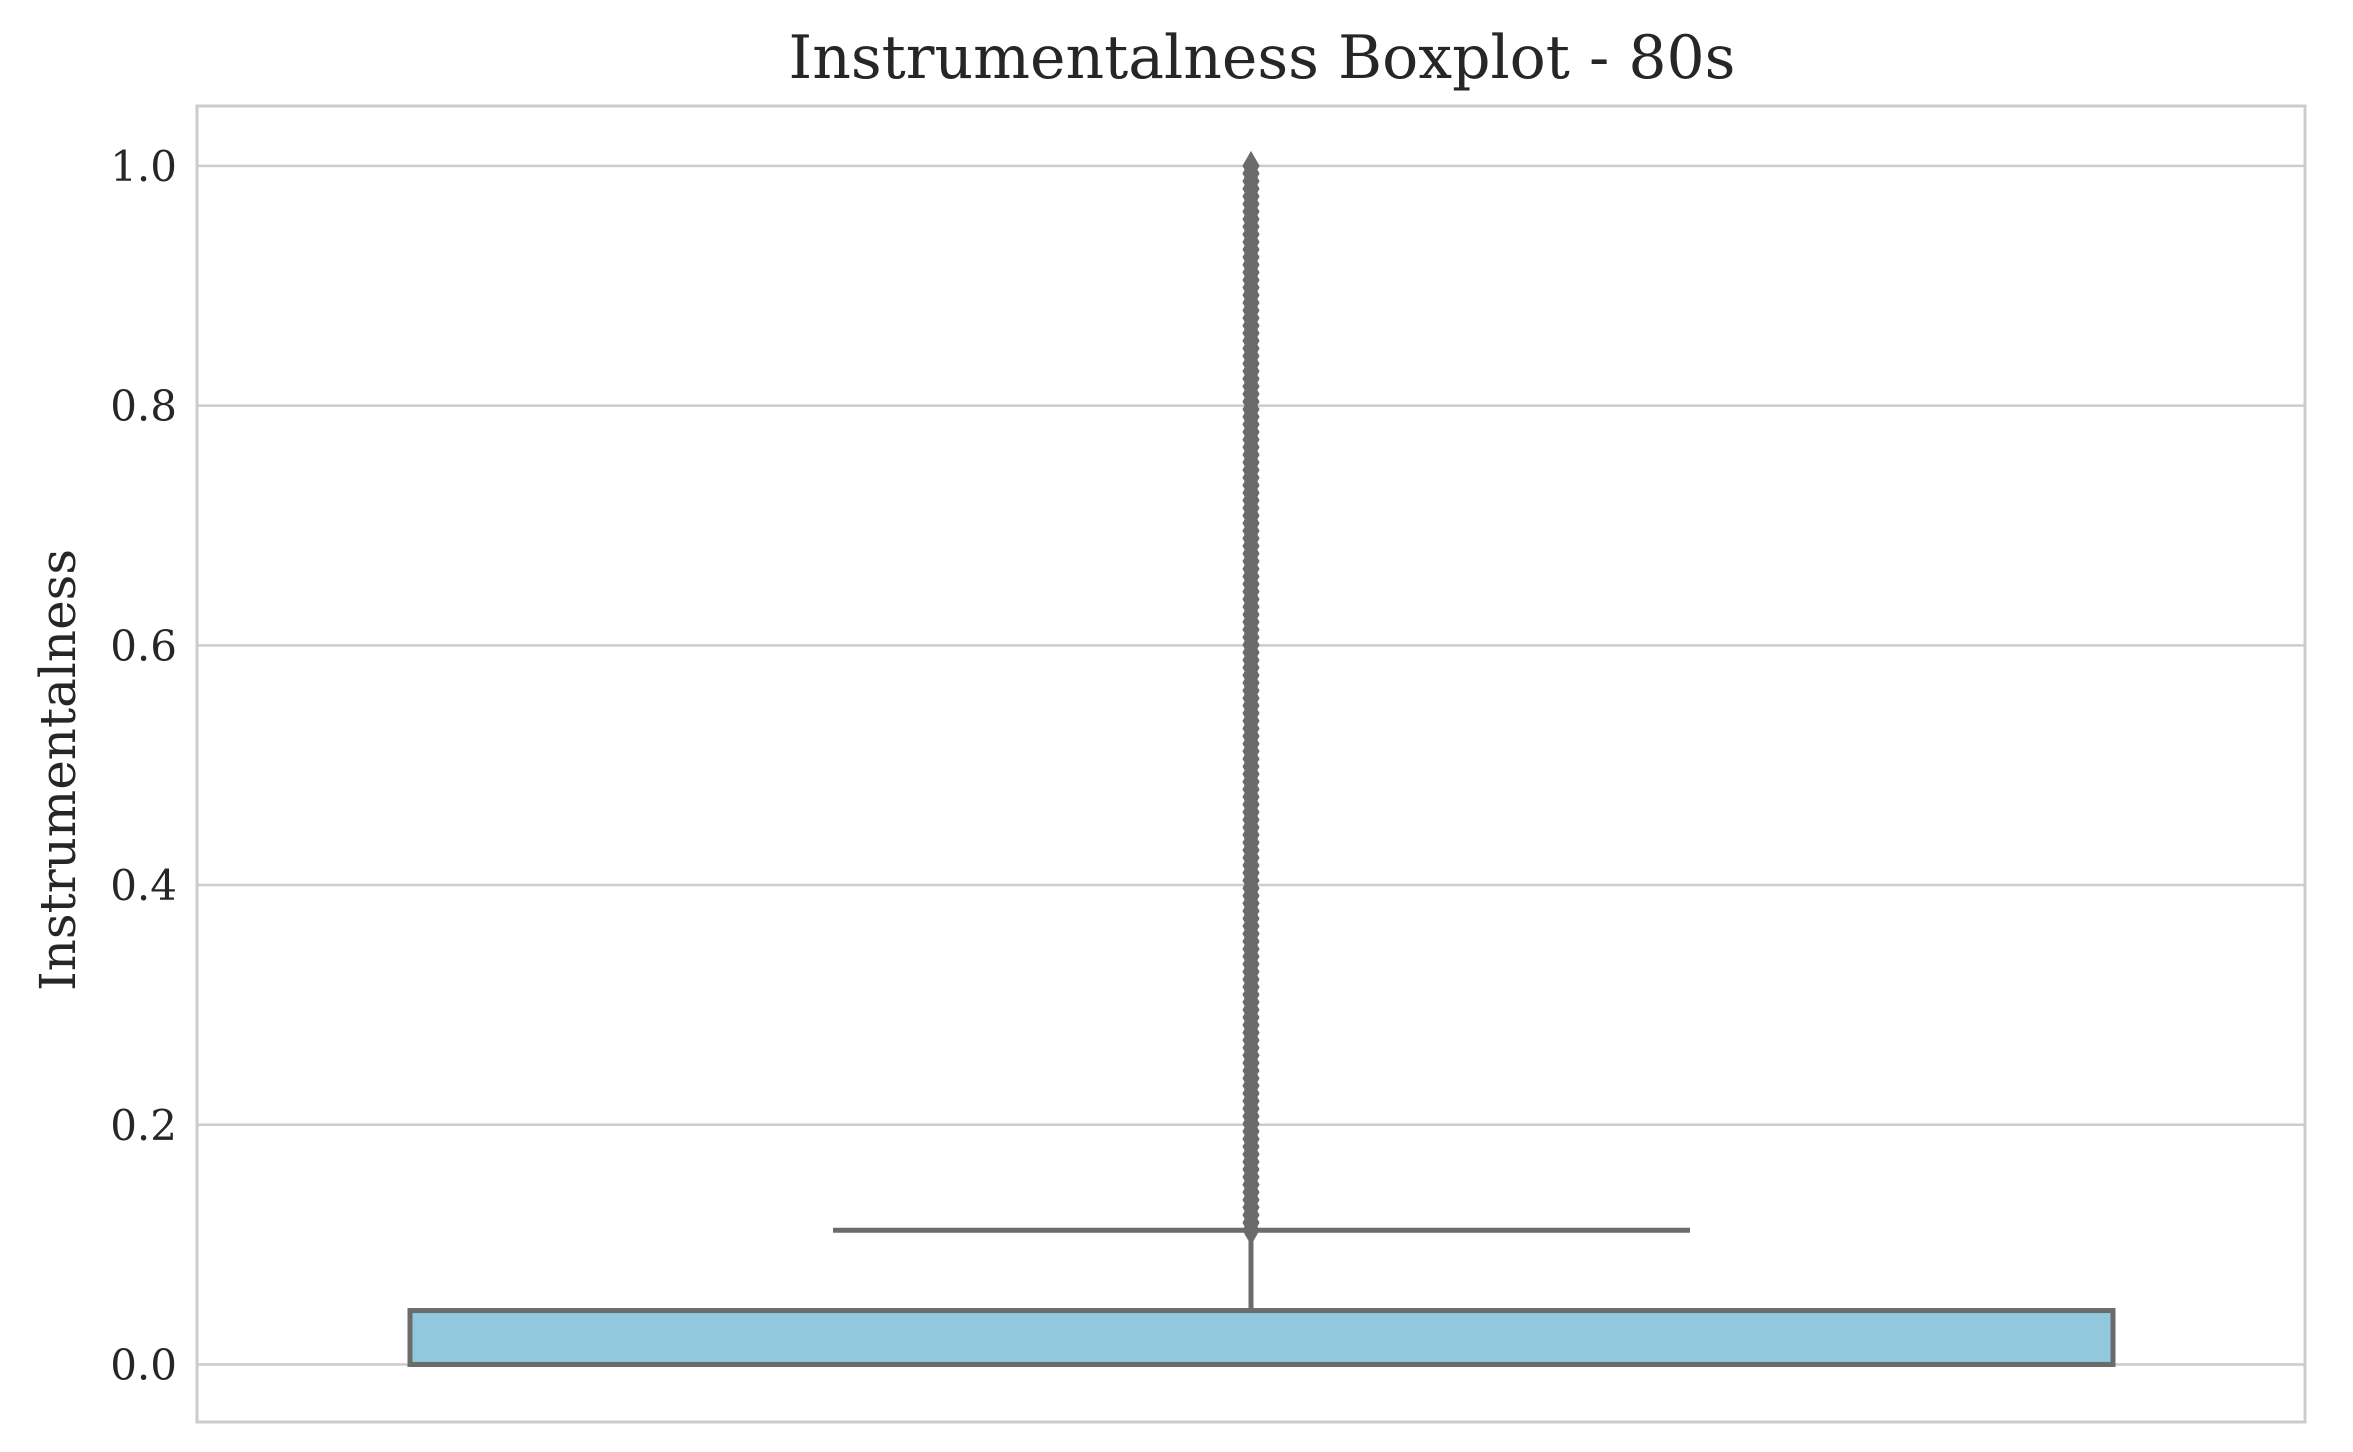 This screenshot has height=1452, width=2353. Describe the element at coordinates (1251, 165) in the screenshot. I see `outlier-point` at that location.